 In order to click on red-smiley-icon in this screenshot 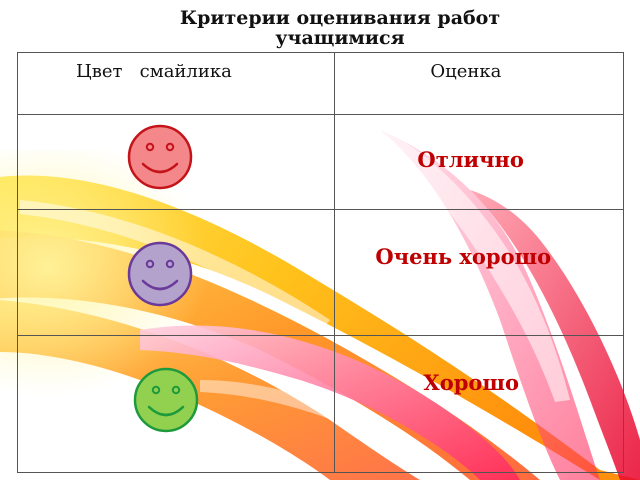, I will do `click(160, 157)`.